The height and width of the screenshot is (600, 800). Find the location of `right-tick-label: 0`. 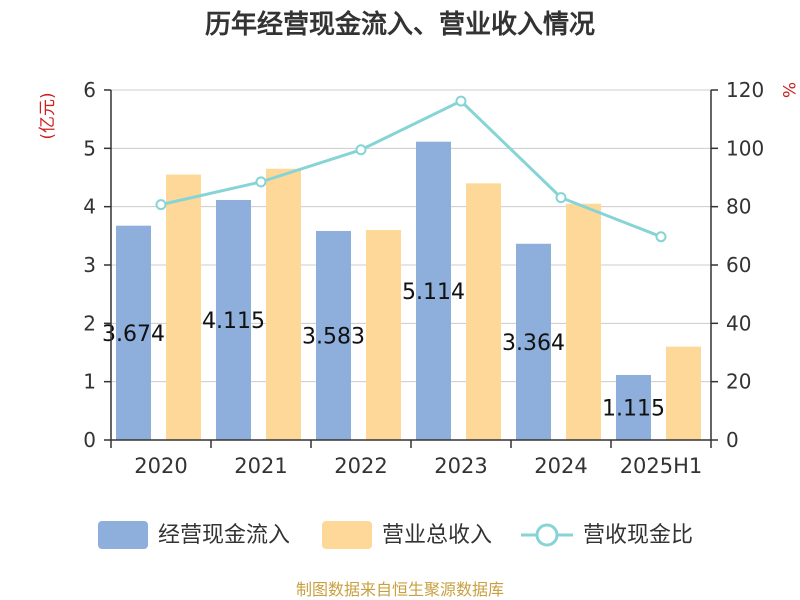

right-tick-label: 0 is located at coordinates (732, 440).